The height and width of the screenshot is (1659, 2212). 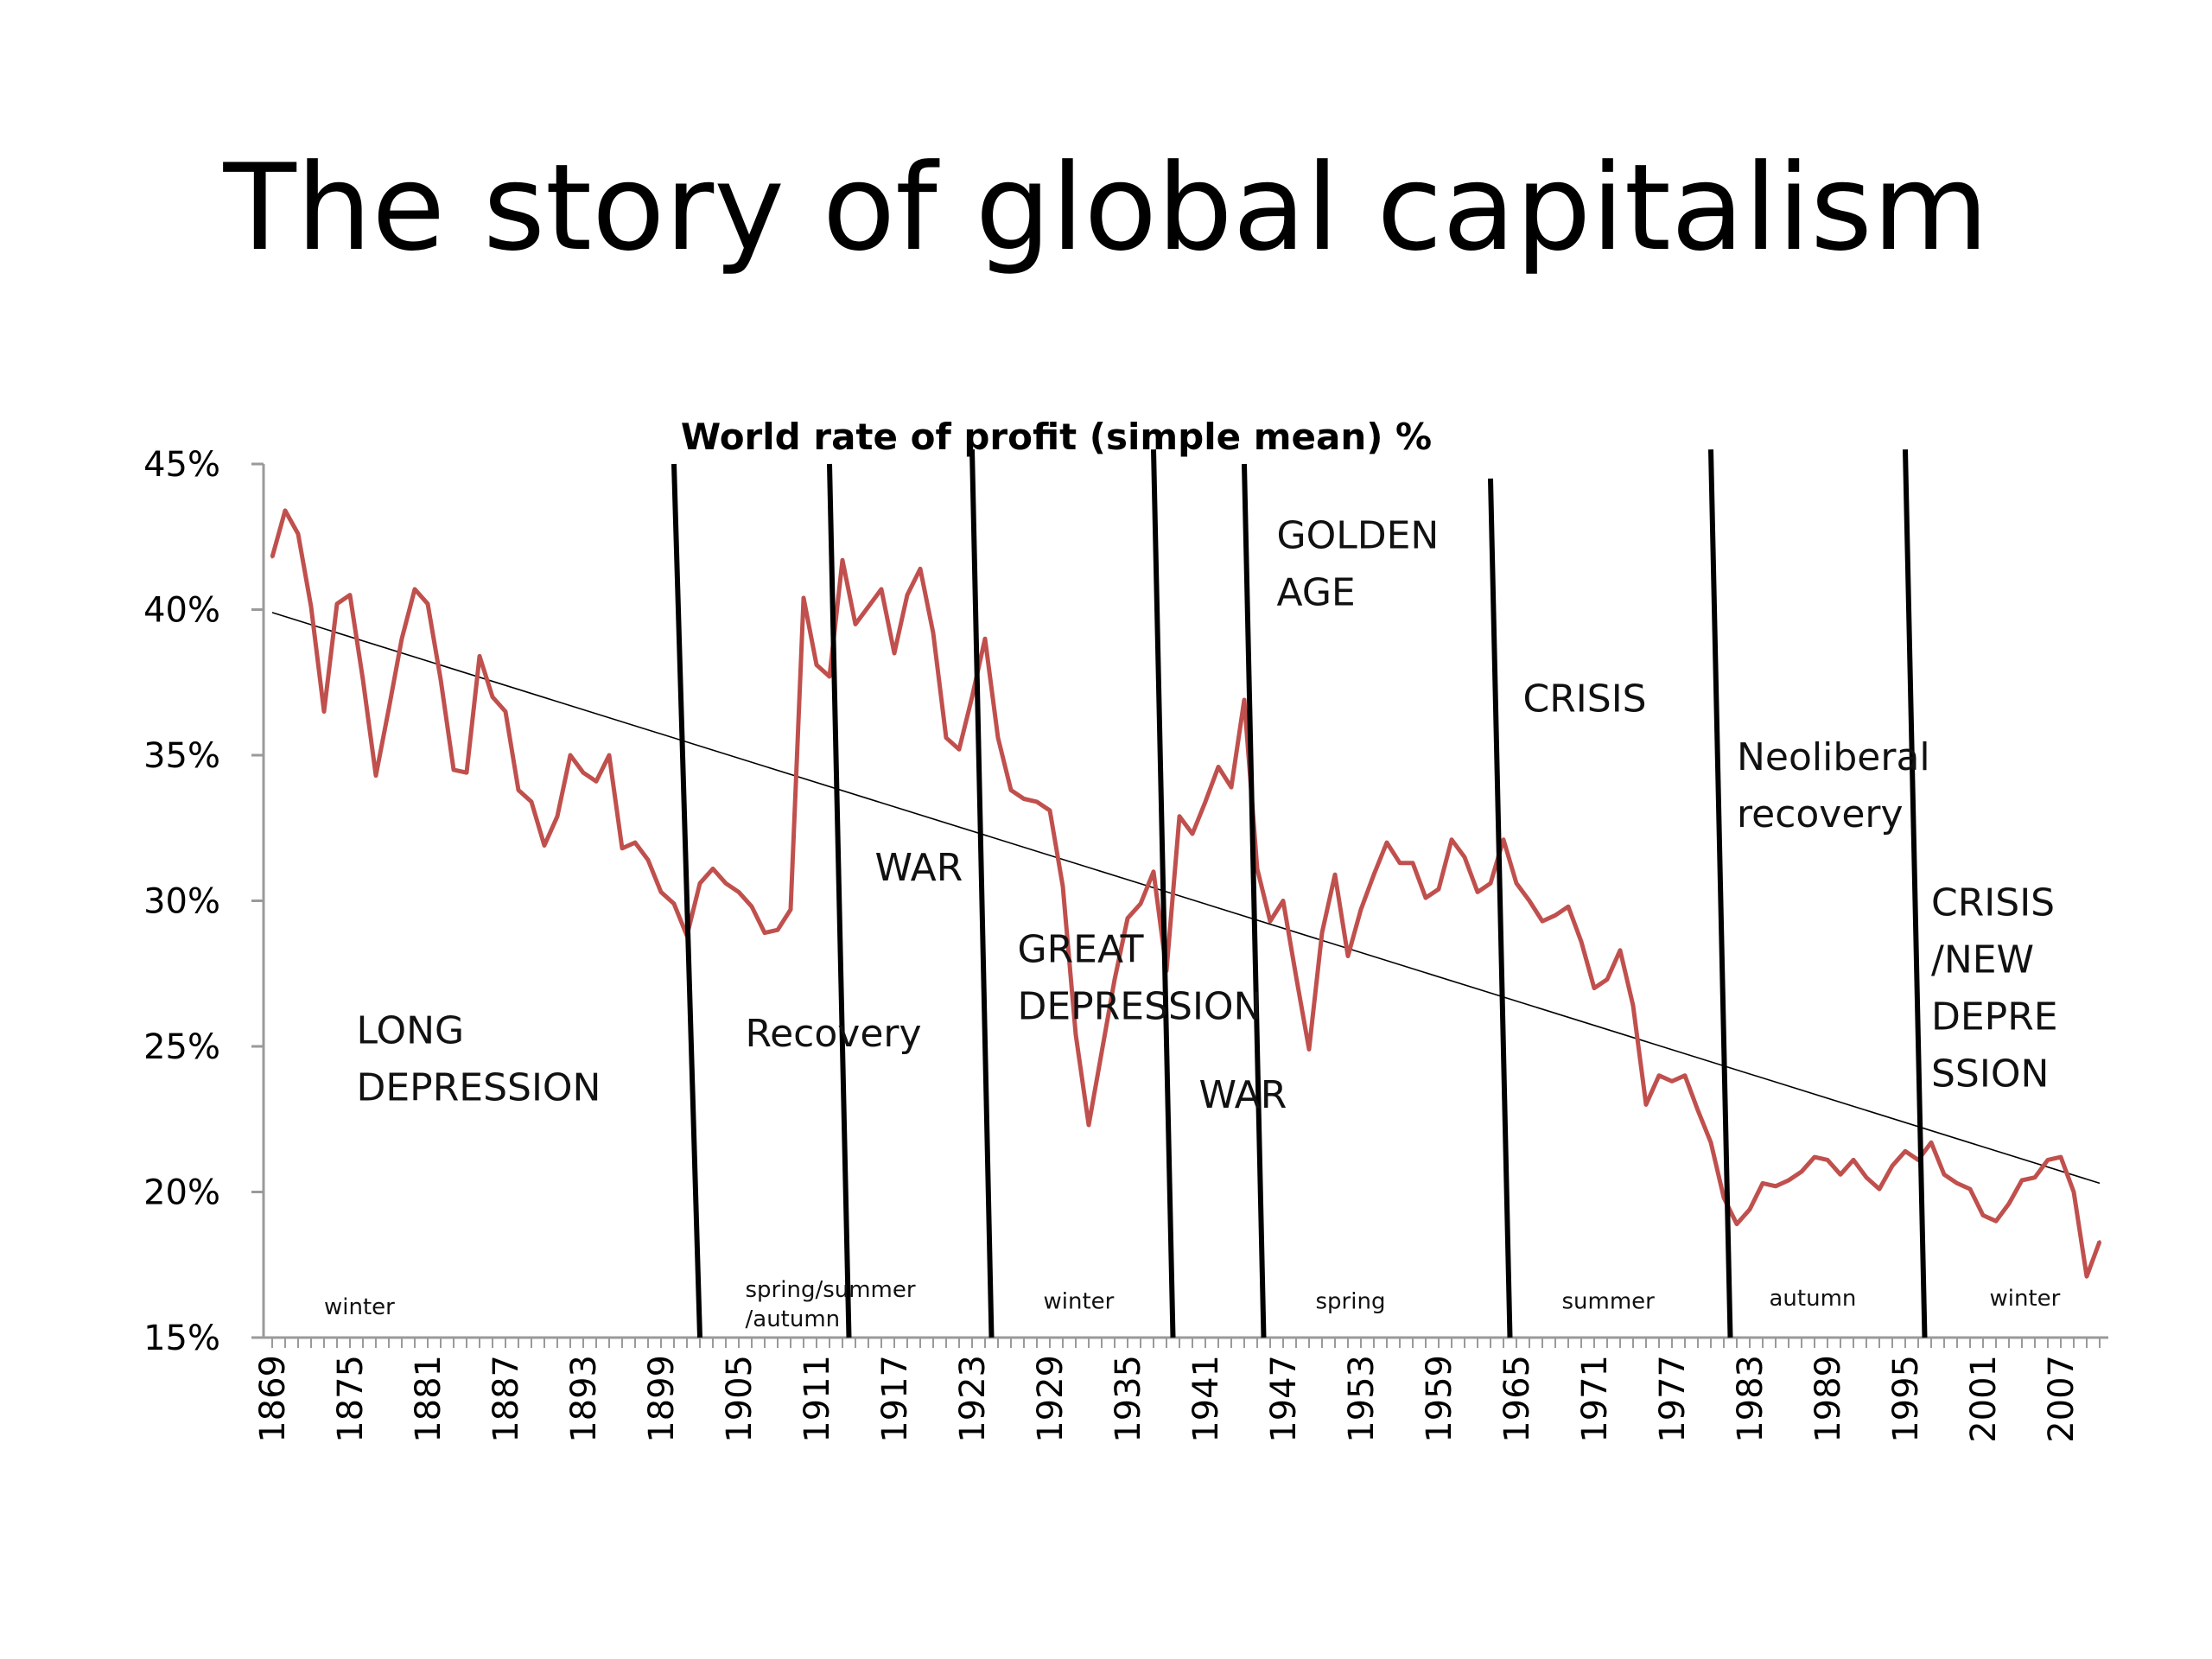 What do you see at coordinates (834, 1034) in the screenshot?
I see `era-label: Recovery` at bounding box center [834, 1034].